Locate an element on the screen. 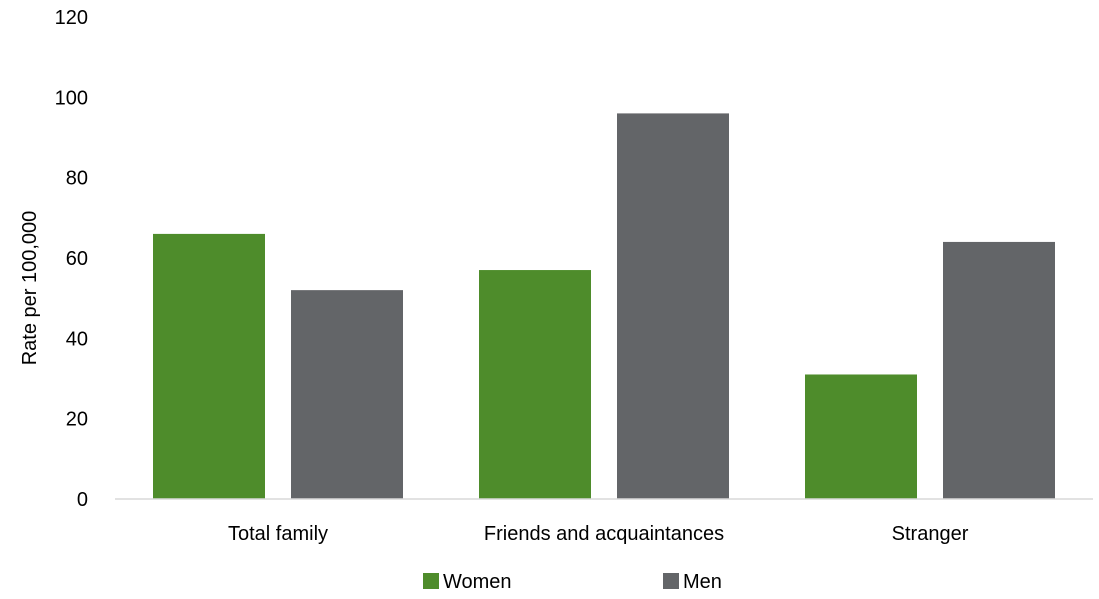  y-tick-label: 100 is located at coordinates (71, 98).